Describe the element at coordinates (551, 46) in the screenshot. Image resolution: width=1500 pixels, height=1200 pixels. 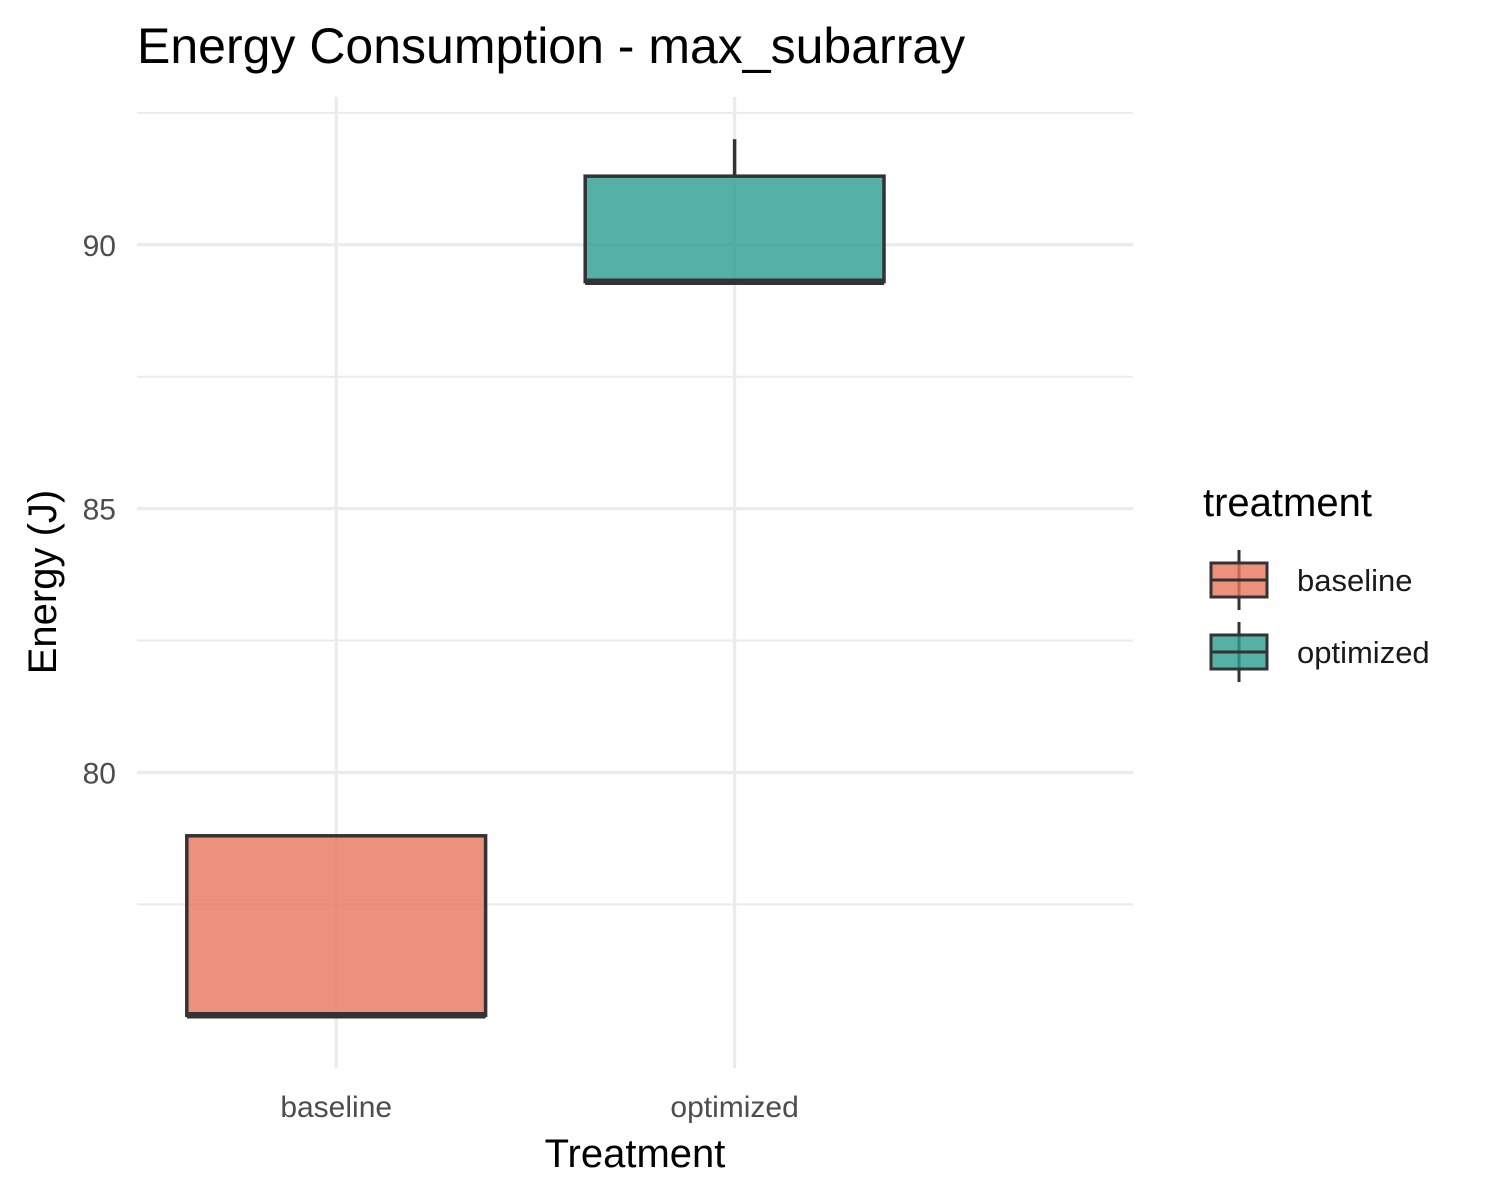
I see `chart-title: Energy Consumption - max_subarray` at that location.